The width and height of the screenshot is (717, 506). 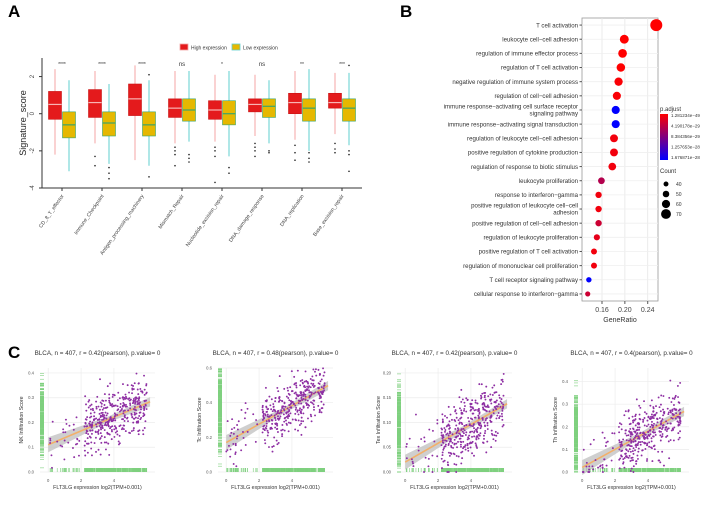 I want to click on box-high, so click(x=55, y=105).